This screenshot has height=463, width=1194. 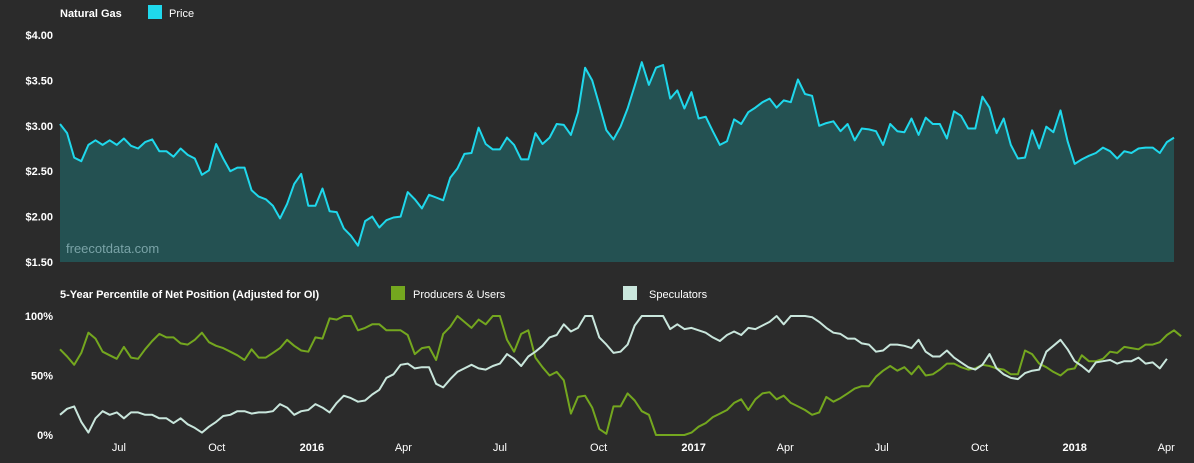 What do you see at coordinates (42, 377) in the screenshot?
I see `y-tick-label: 50%` at bounding box center [42, 377].